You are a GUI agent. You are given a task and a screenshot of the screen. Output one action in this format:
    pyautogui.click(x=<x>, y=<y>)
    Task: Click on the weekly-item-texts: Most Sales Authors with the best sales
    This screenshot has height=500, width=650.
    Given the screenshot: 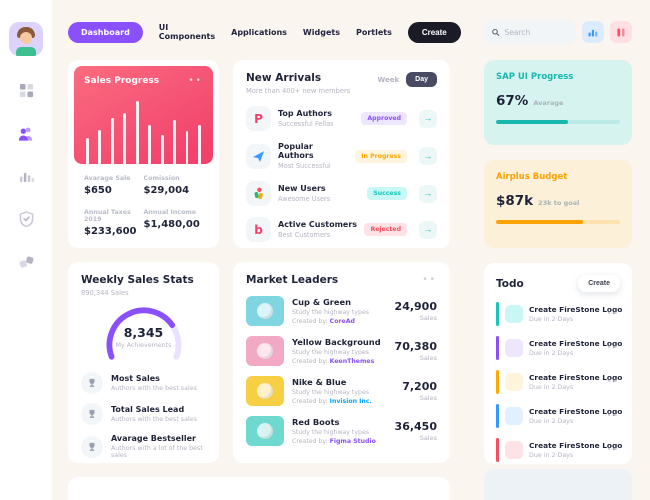 What is the action you would take?
    pyautogui.click(x=154, y=383)
    